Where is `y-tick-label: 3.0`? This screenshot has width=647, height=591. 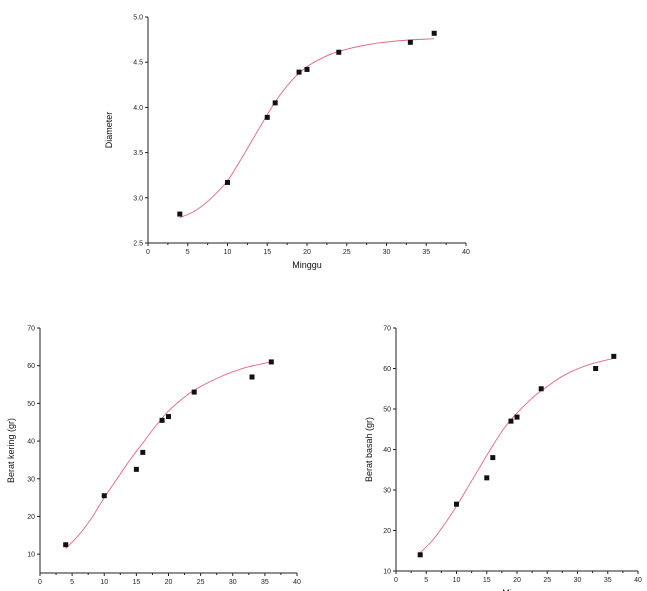 y-tick-label: 3.0 is located at coordinates (138, 198).